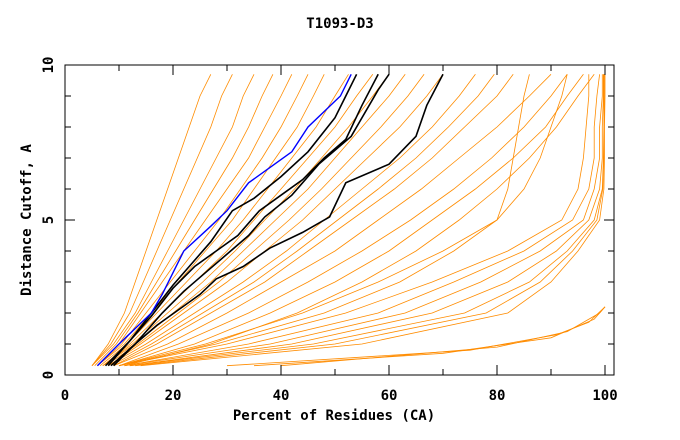 The width and height of the screenshot is (680, 440). Describe the element at coordinates (334, 416) in the screenshot. I see `x-axis-label: Percent of Residues (CA)` at that location.